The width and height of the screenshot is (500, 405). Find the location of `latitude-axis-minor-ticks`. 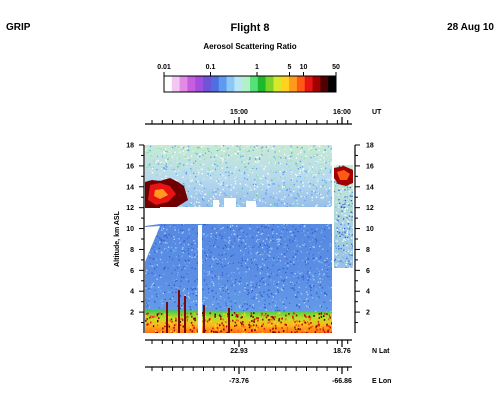

latitude-axis-minor-ticks is located at coordinates (250, 342).